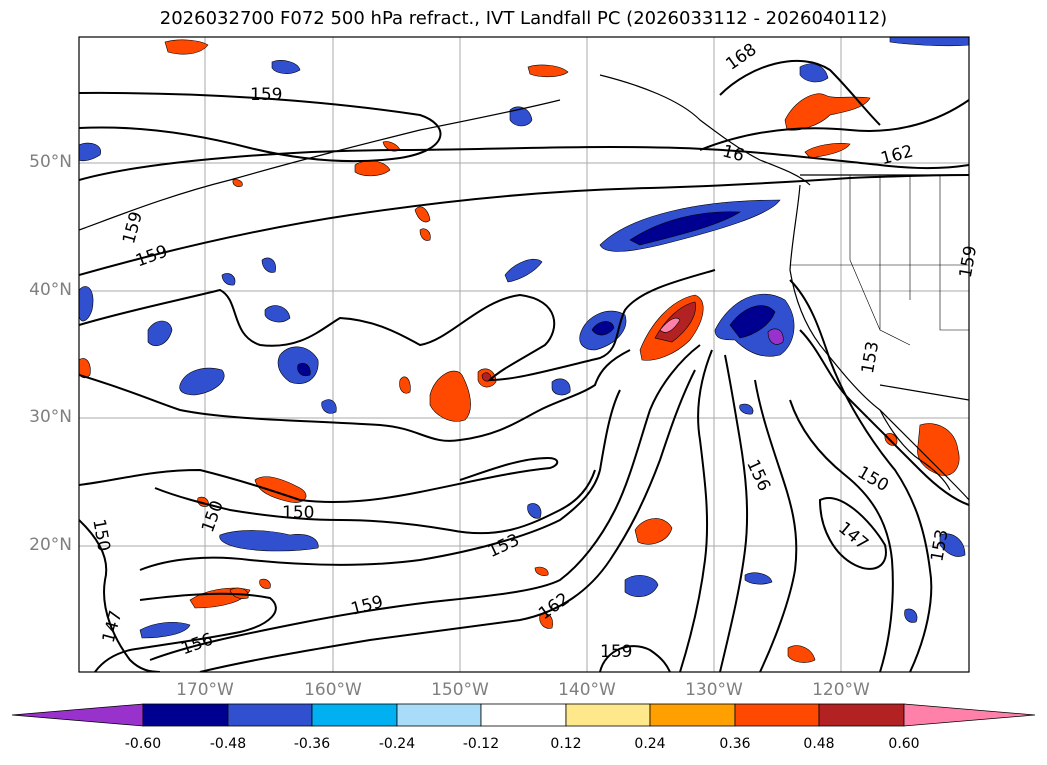 This screenshot has height=765, width=1047. I want to click on colorbar-tick: -0.48, so click(228, 744).